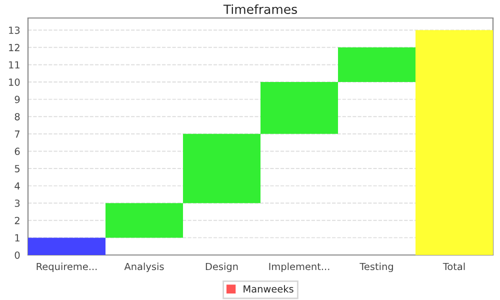 The height and width of the screenshot is (300, 500). I want to click on x-tick-label: Total, so click(453, 266).